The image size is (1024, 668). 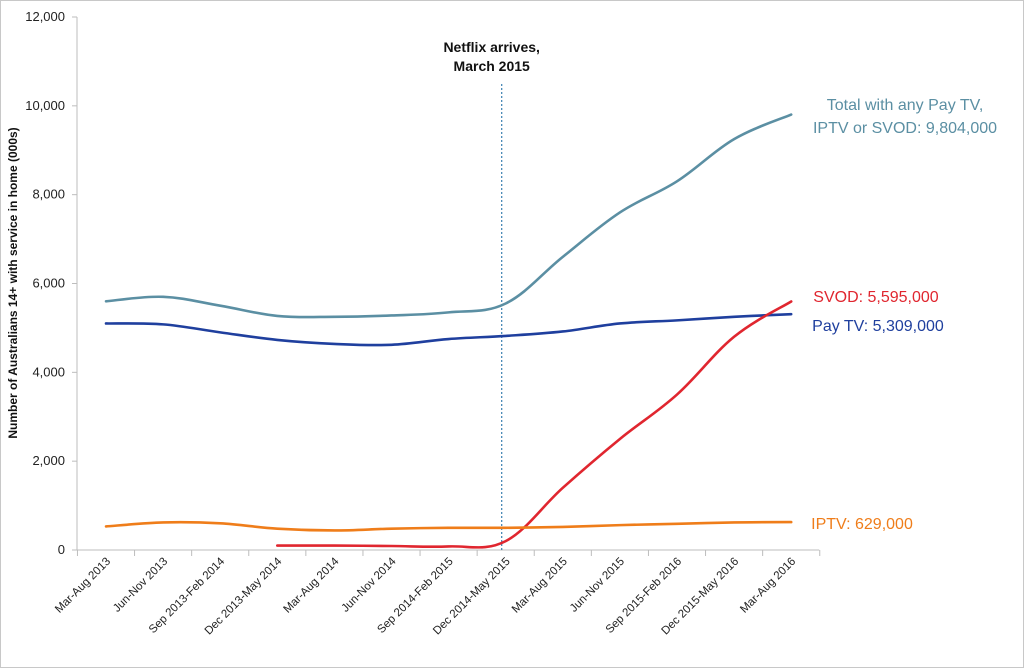 I want to click on x-tick-label: Mar-Aug 2015, so click(x=540, y=586).